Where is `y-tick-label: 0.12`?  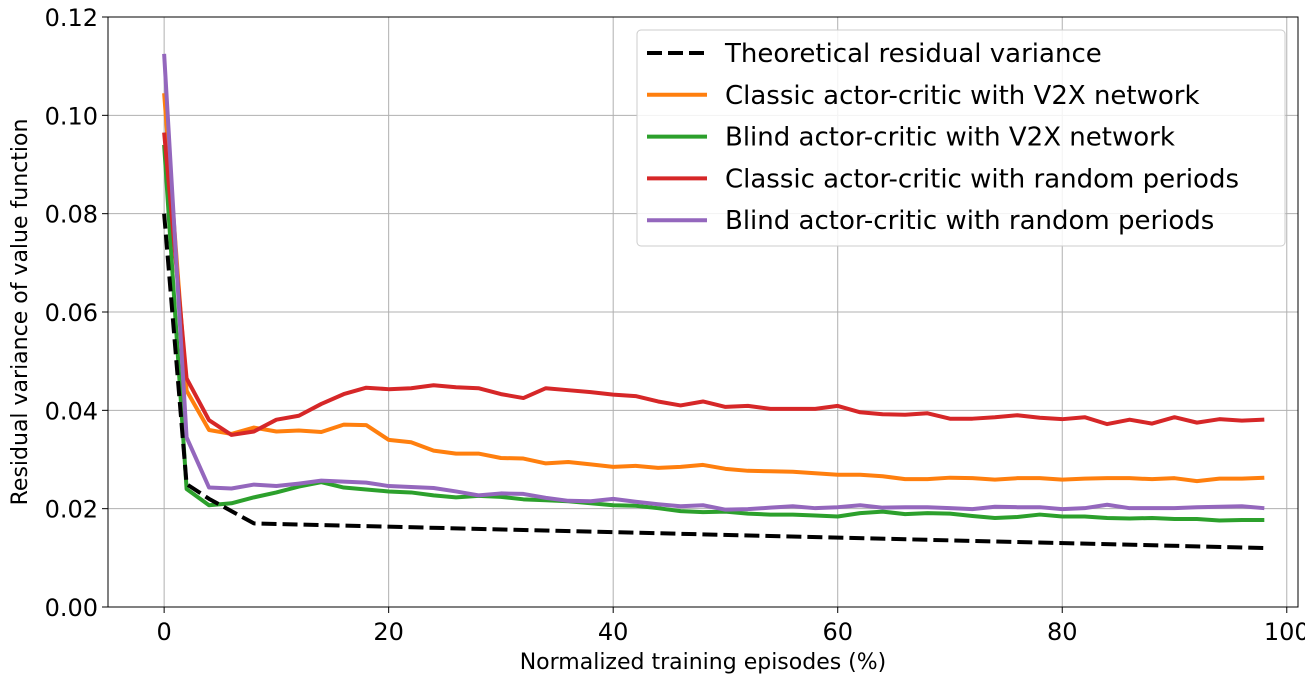 y-tick-label: 0.12 is located at coordinates (71, 18).